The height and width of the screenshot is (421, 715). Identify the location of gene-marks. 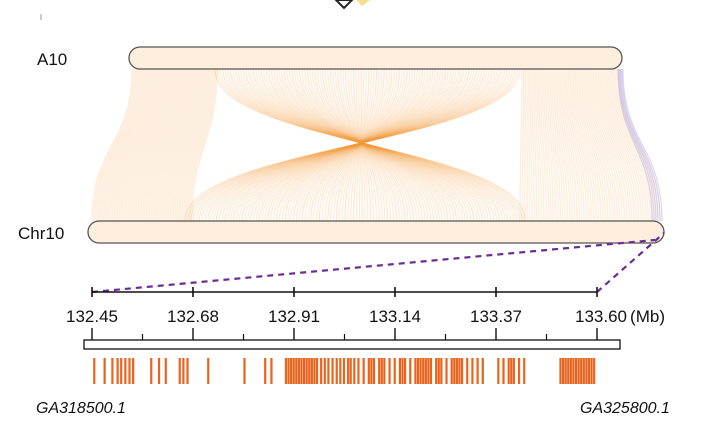
(344, 371).